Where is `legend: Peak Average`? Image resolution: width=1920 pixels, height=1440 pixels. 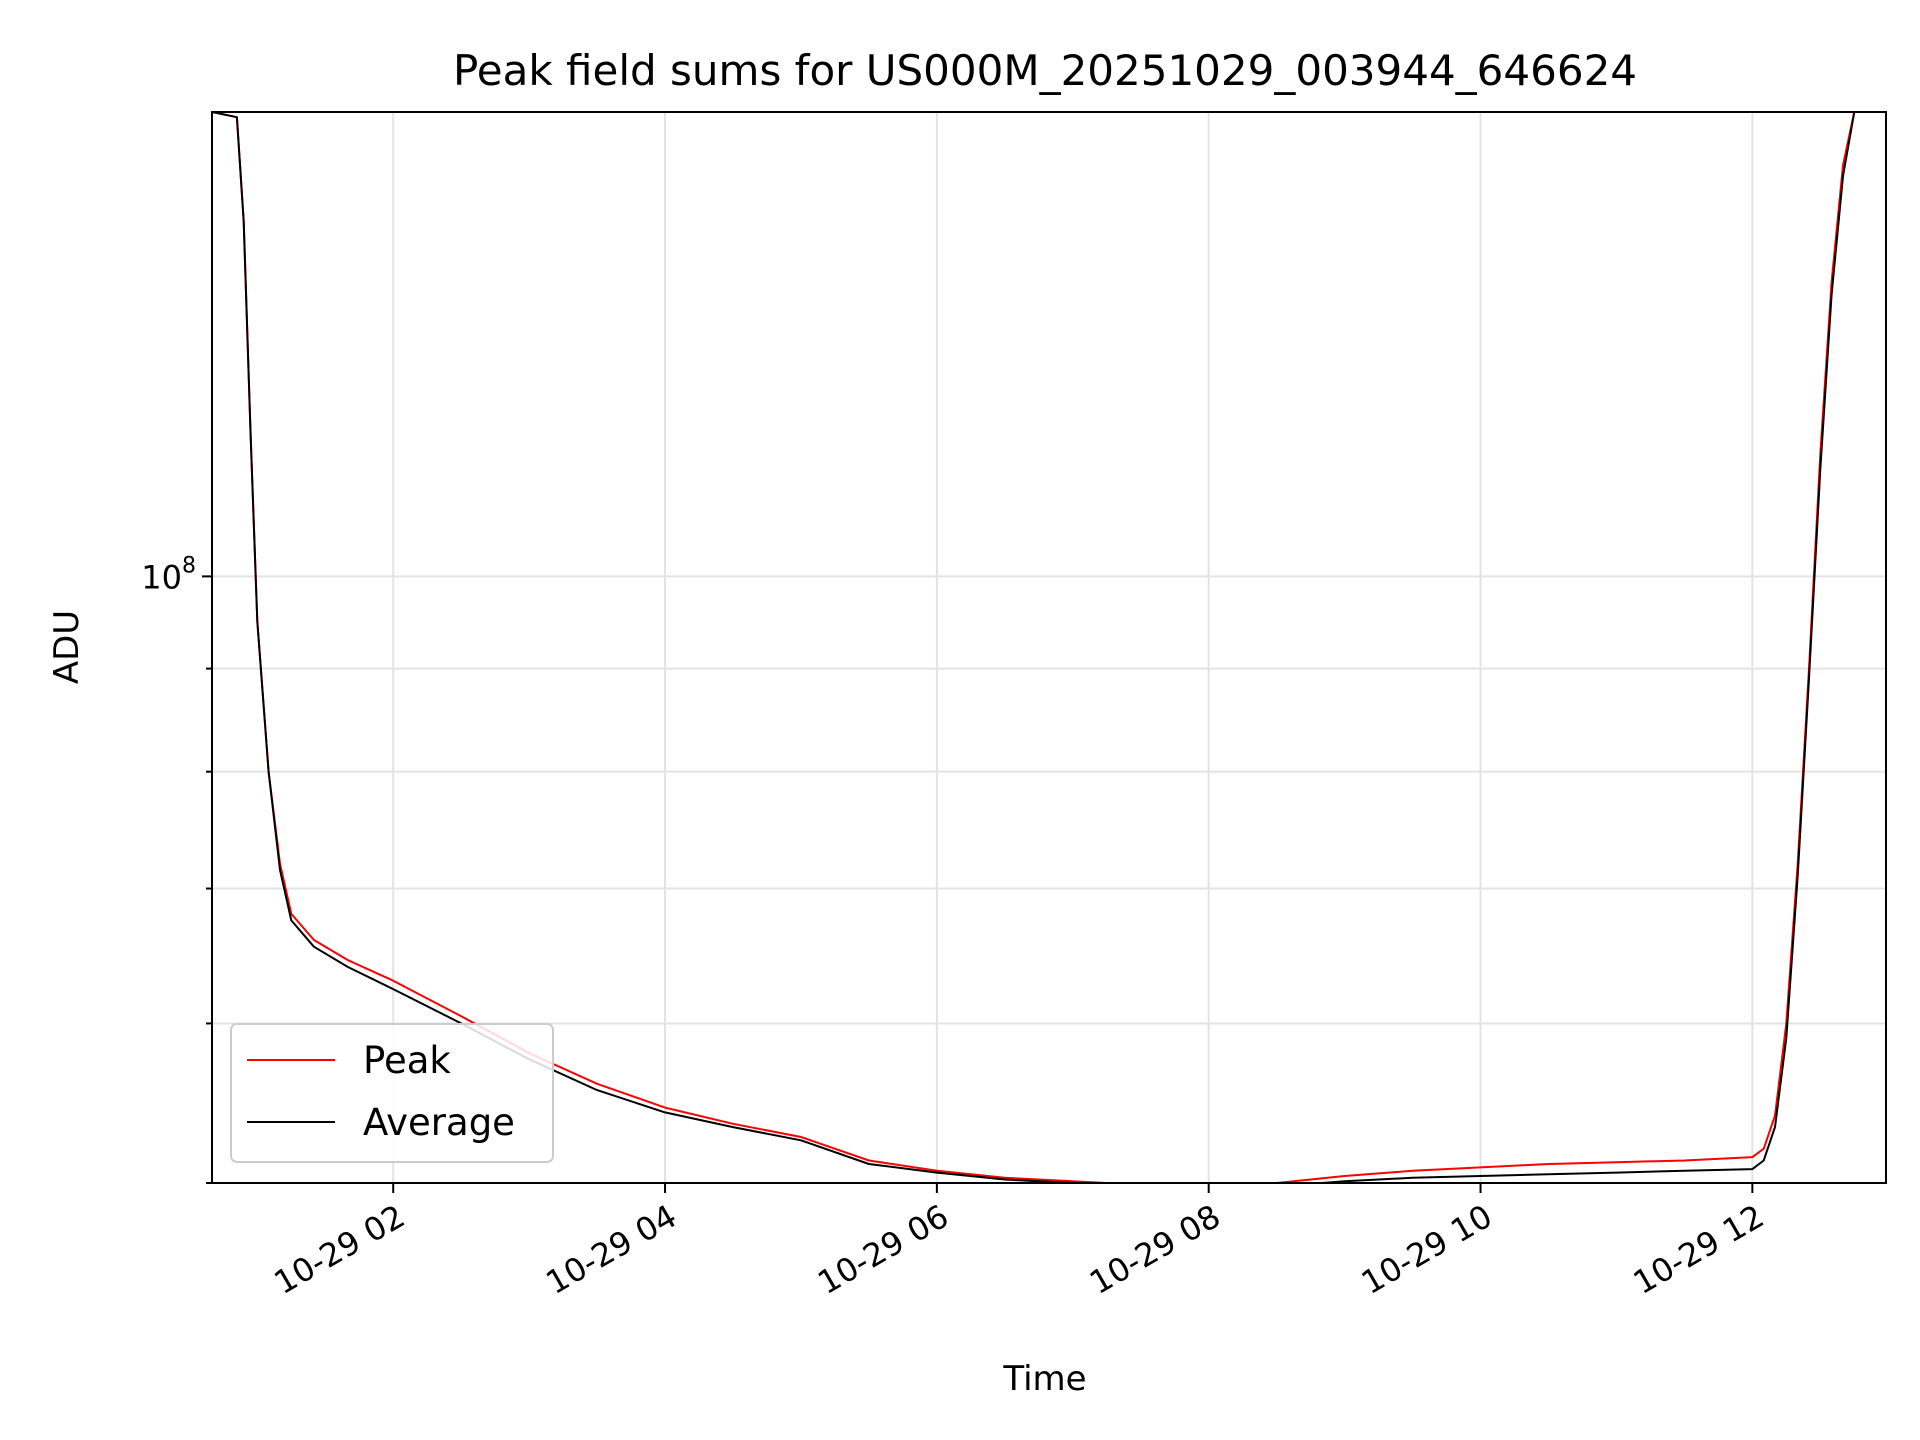 legend: Peak Average is located at coordinates (392, 1093).